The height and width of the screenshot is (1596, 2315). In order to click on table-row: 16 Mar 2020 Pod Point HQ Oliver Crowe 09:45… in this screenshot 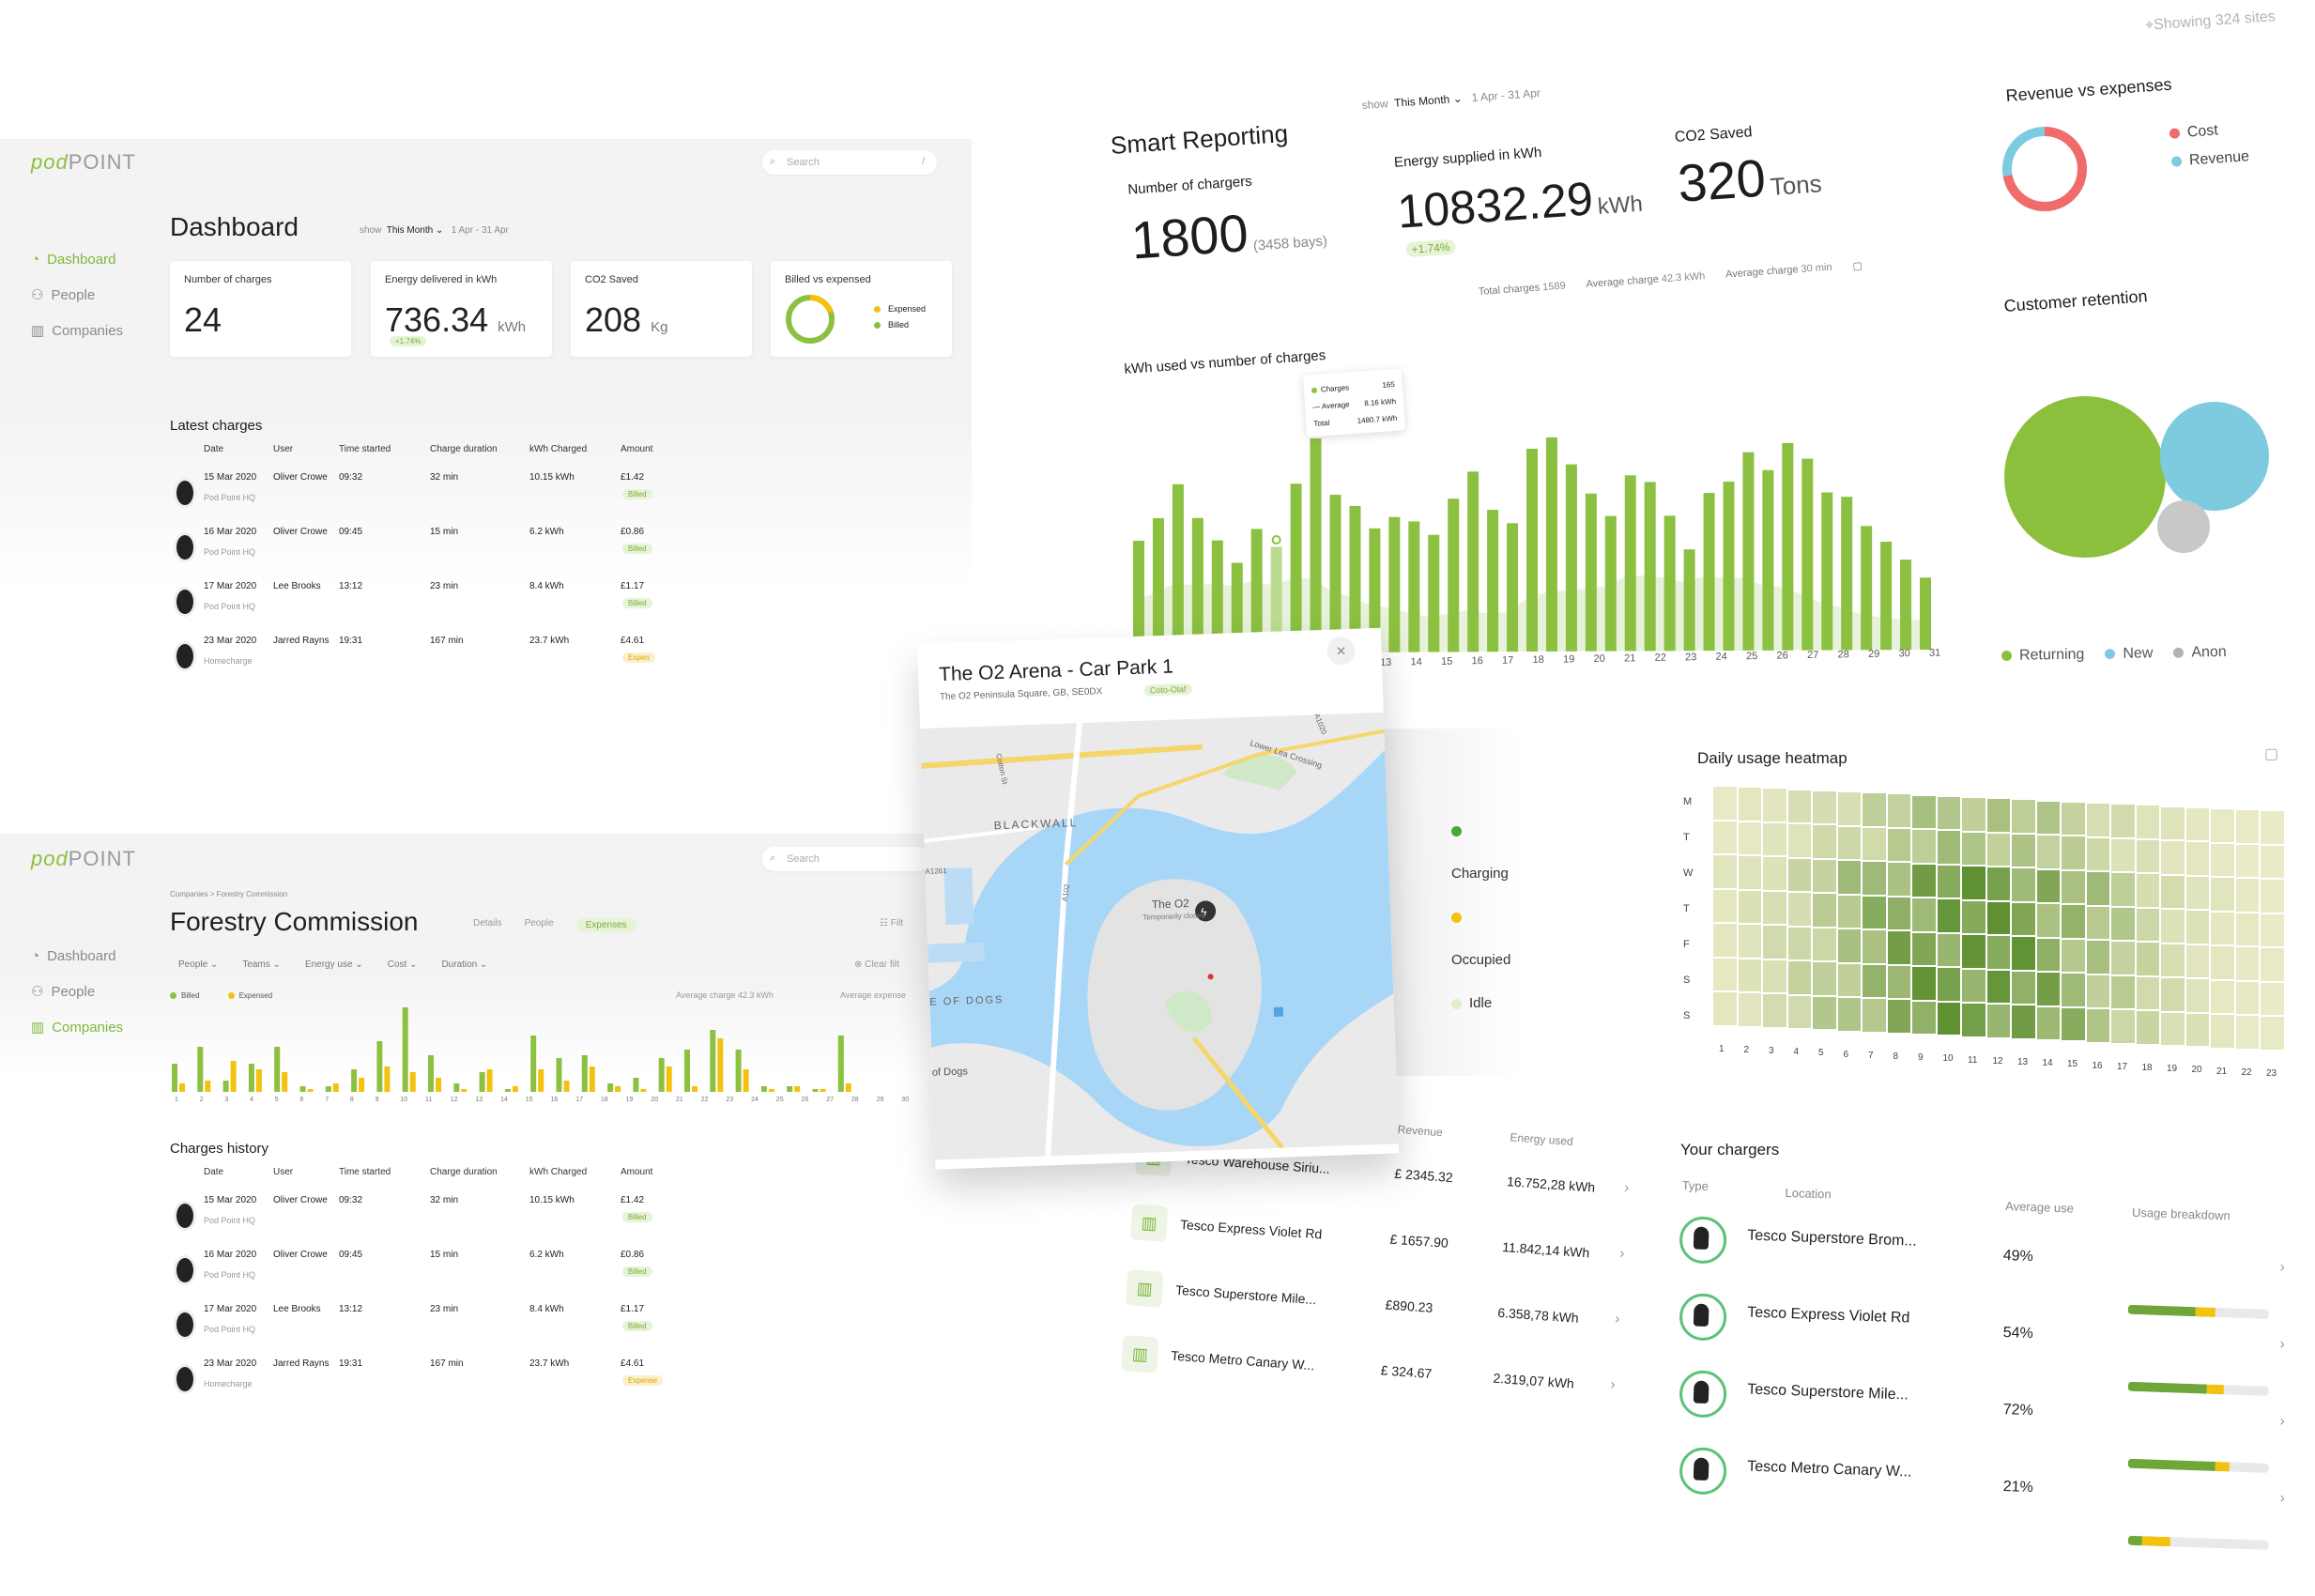, I will do `click(559, 1274)`.